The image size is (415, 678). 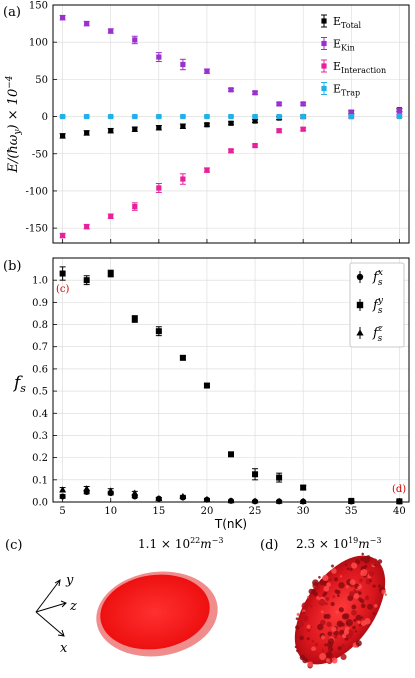 I want to click on fs-x-axis-label: T(nK), so click(x=230, y=524).